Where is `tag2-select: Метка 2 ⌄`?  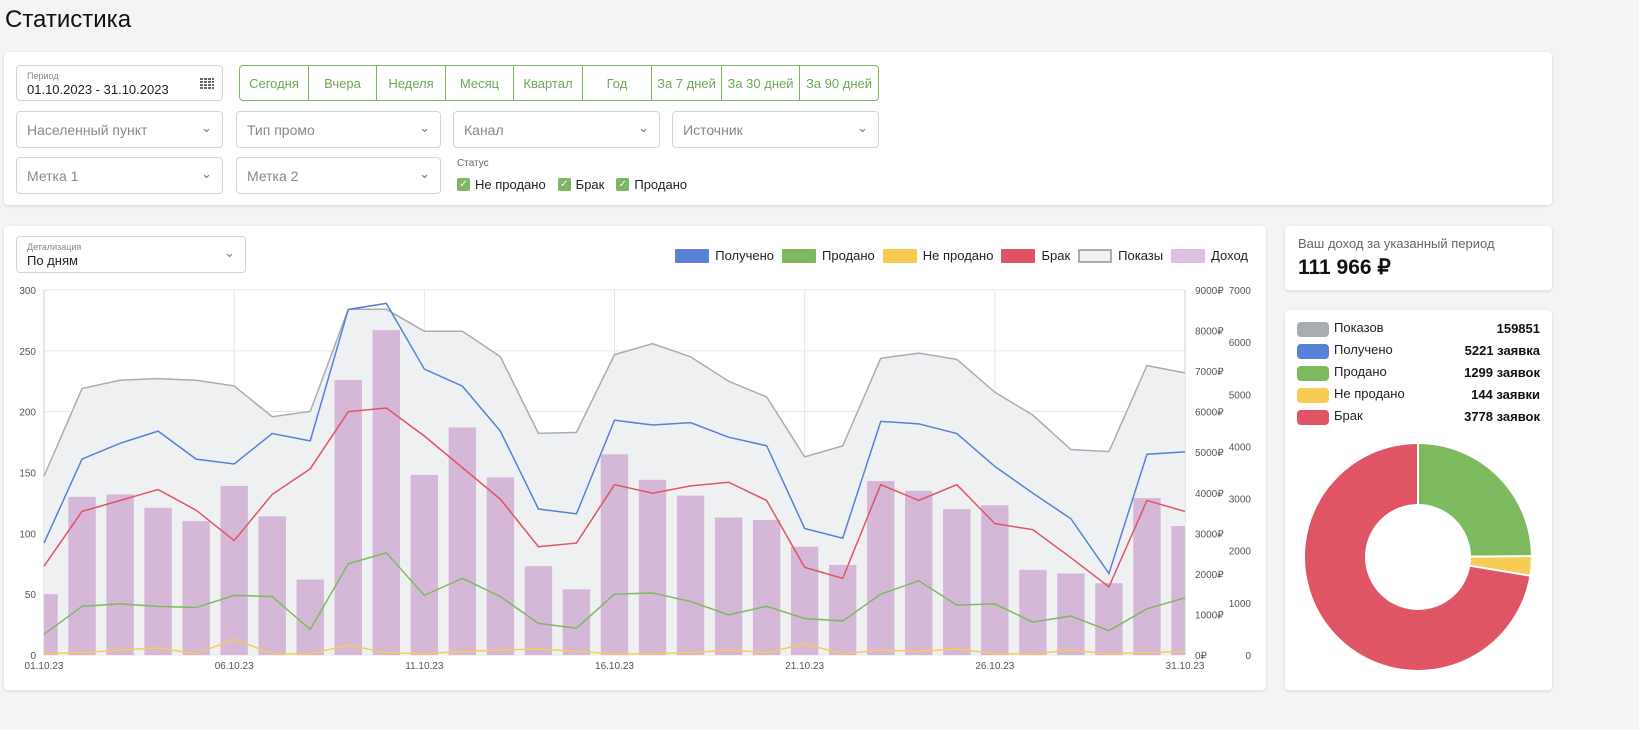
tag2-select: Метка 2 ⌄ is located at coordinates (338, 175).